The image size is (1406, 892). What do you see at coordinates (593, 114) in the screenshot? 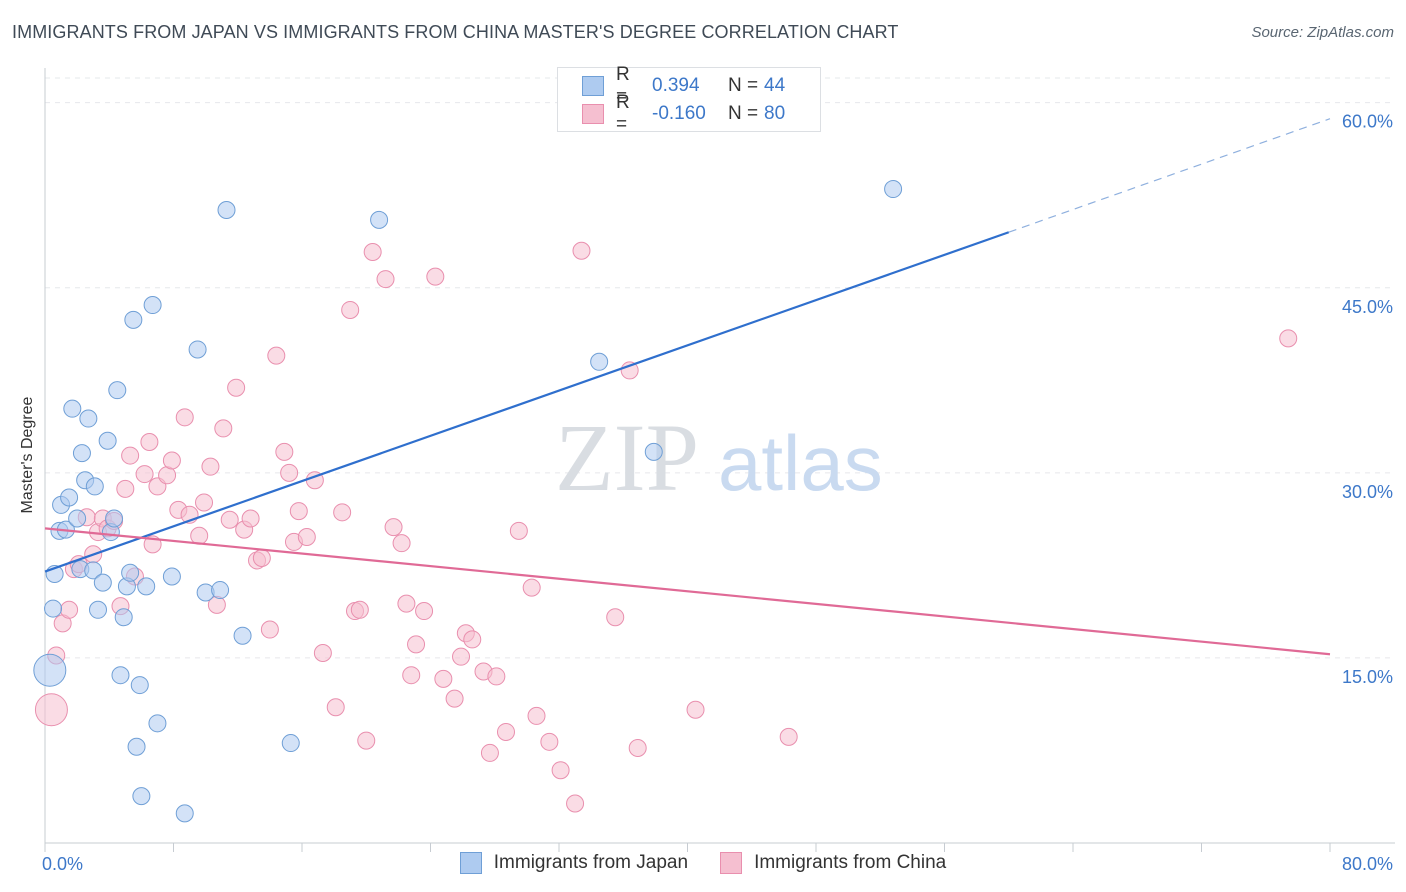
I see `legend-swatch-china` at bounding box center [593, 114].